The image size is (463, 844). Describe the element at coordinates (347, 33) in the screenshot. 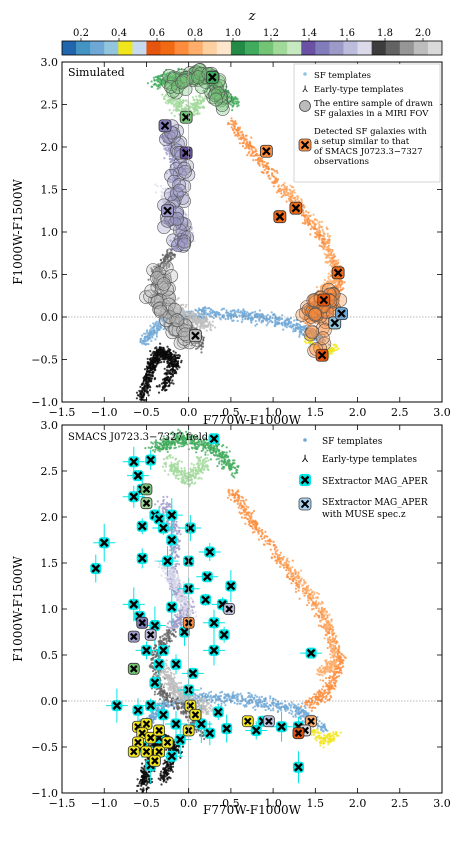

I see `colorbar-tick-label: 1.6` at that location.